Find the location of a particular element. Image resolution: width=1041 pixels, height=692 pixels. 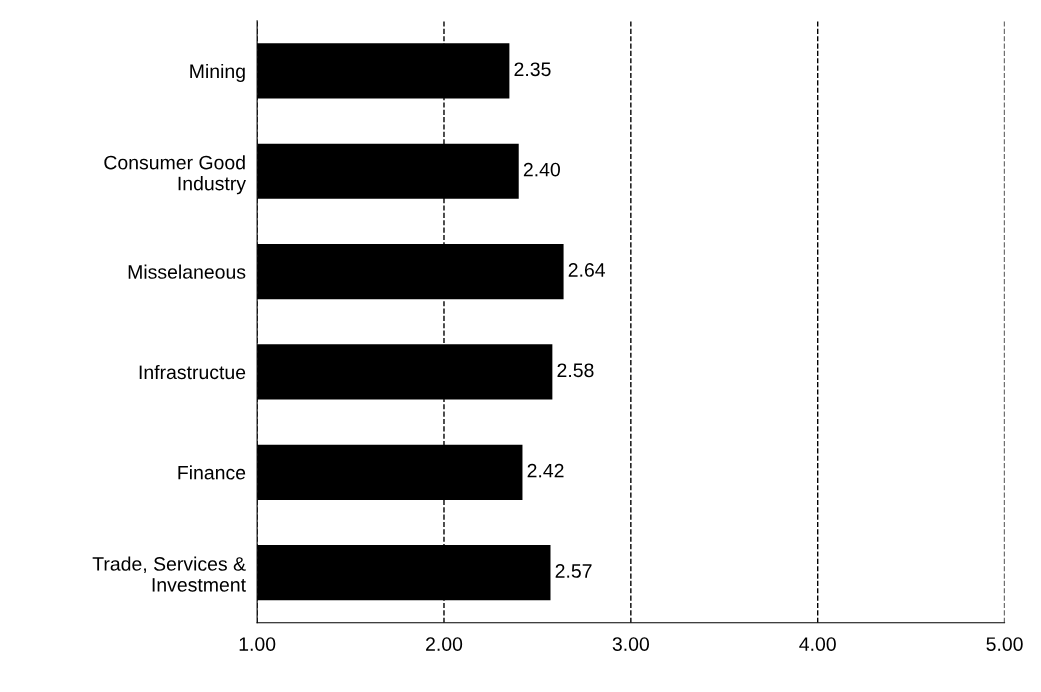

y-tick-label: Finance is located at coordinates (212, 472).